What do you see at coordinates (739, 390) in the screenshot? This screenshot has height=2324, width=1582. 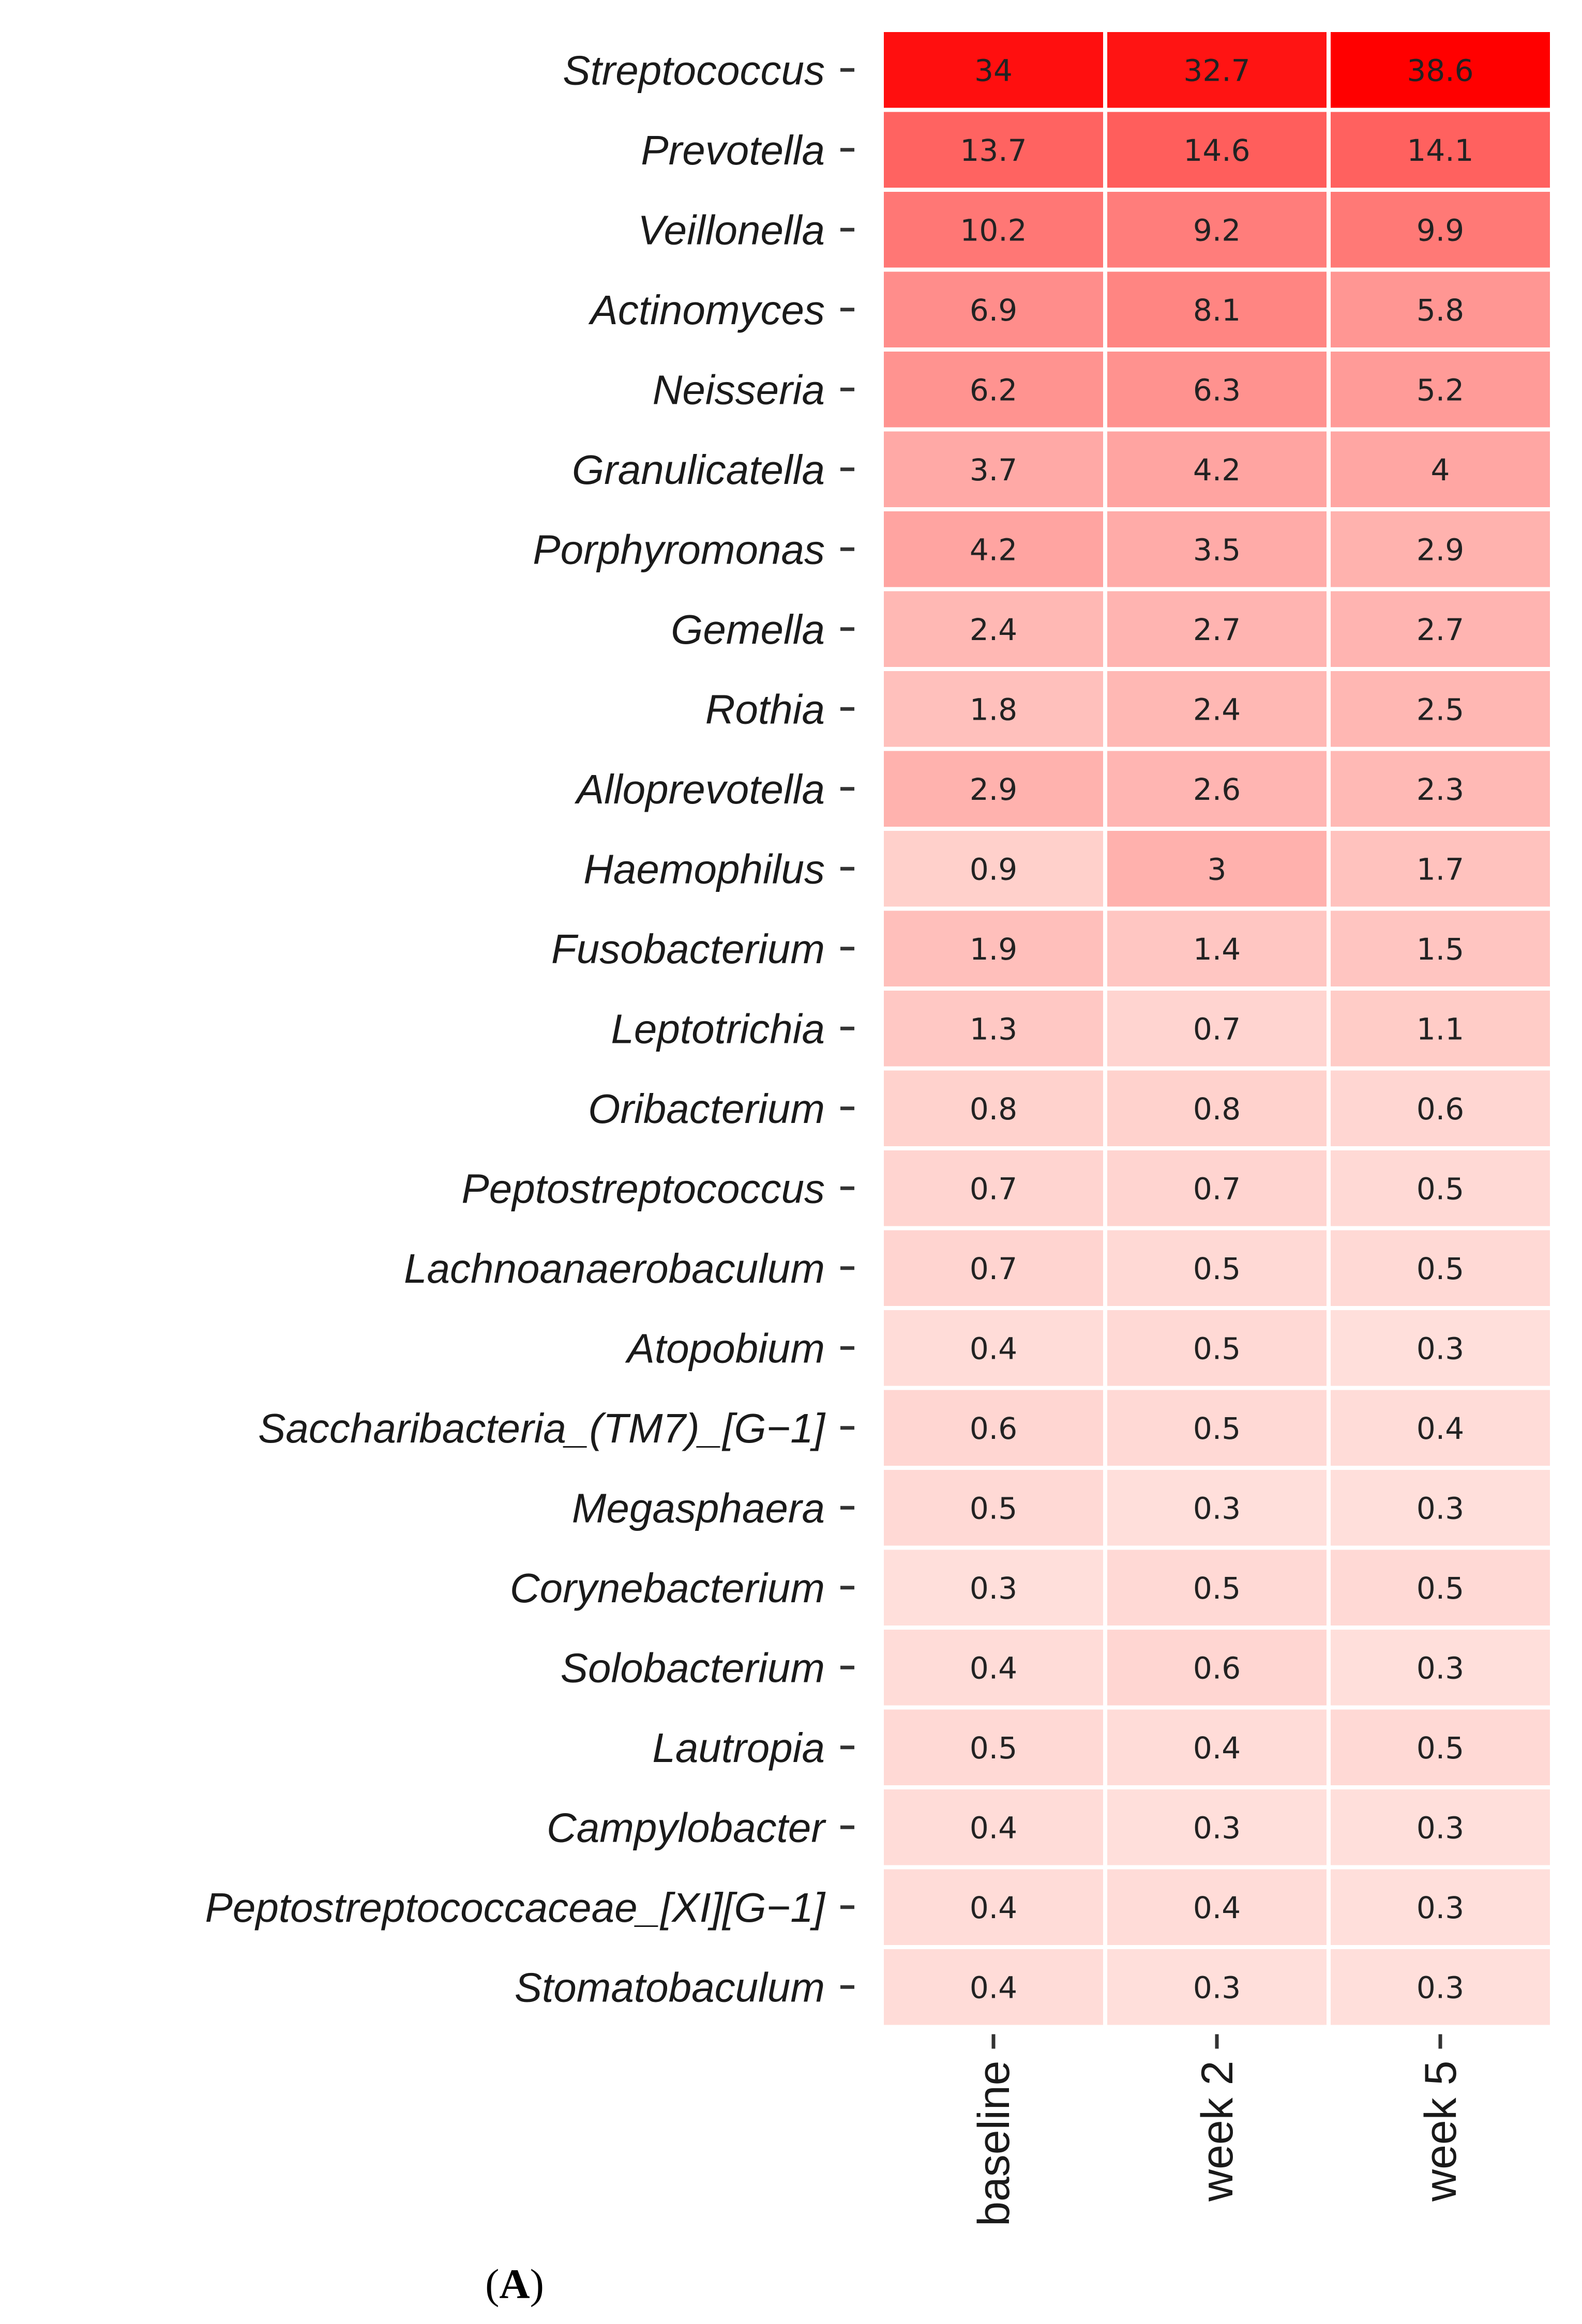 I see `row-label: Neisseria` at bounding box center [739, 390].